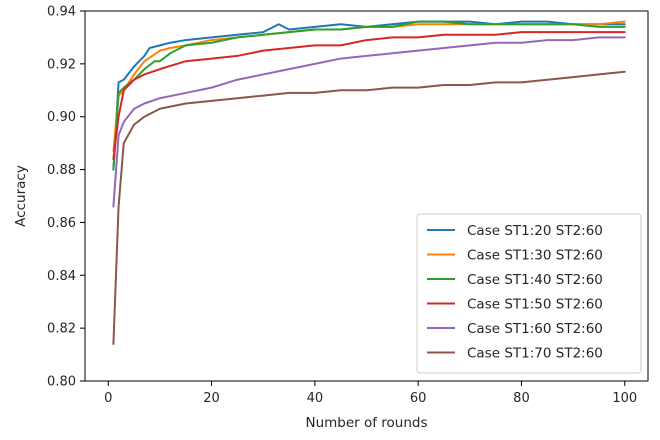 Image resolution: width=660 pixels, height=440 pixels. What do you see at coordinates (535, 256) in the screenshot?
I see `legend-label-2: Case ST1:30 ST2:60` at bounding box center [535, 256].